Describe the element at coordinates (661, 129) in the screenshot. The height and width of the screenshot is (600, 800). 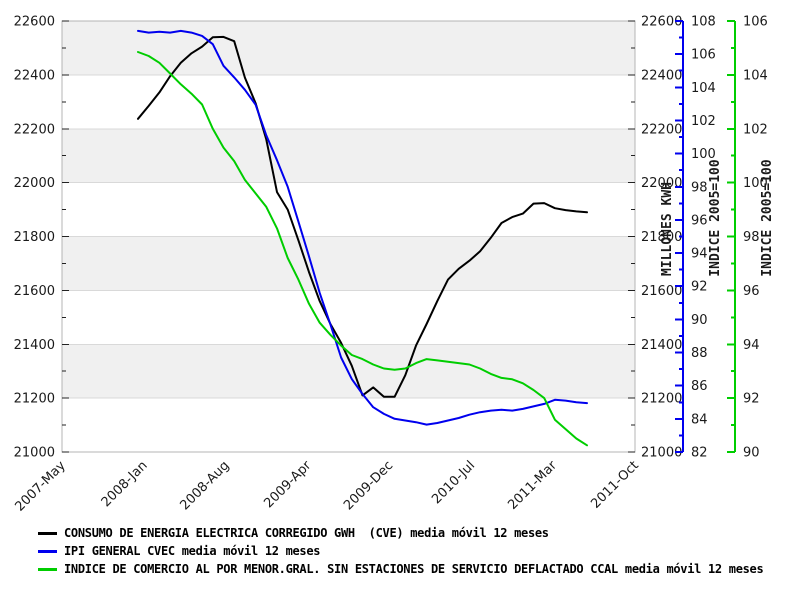
I see `y-axis-tick-label-right: 22200` at that location.